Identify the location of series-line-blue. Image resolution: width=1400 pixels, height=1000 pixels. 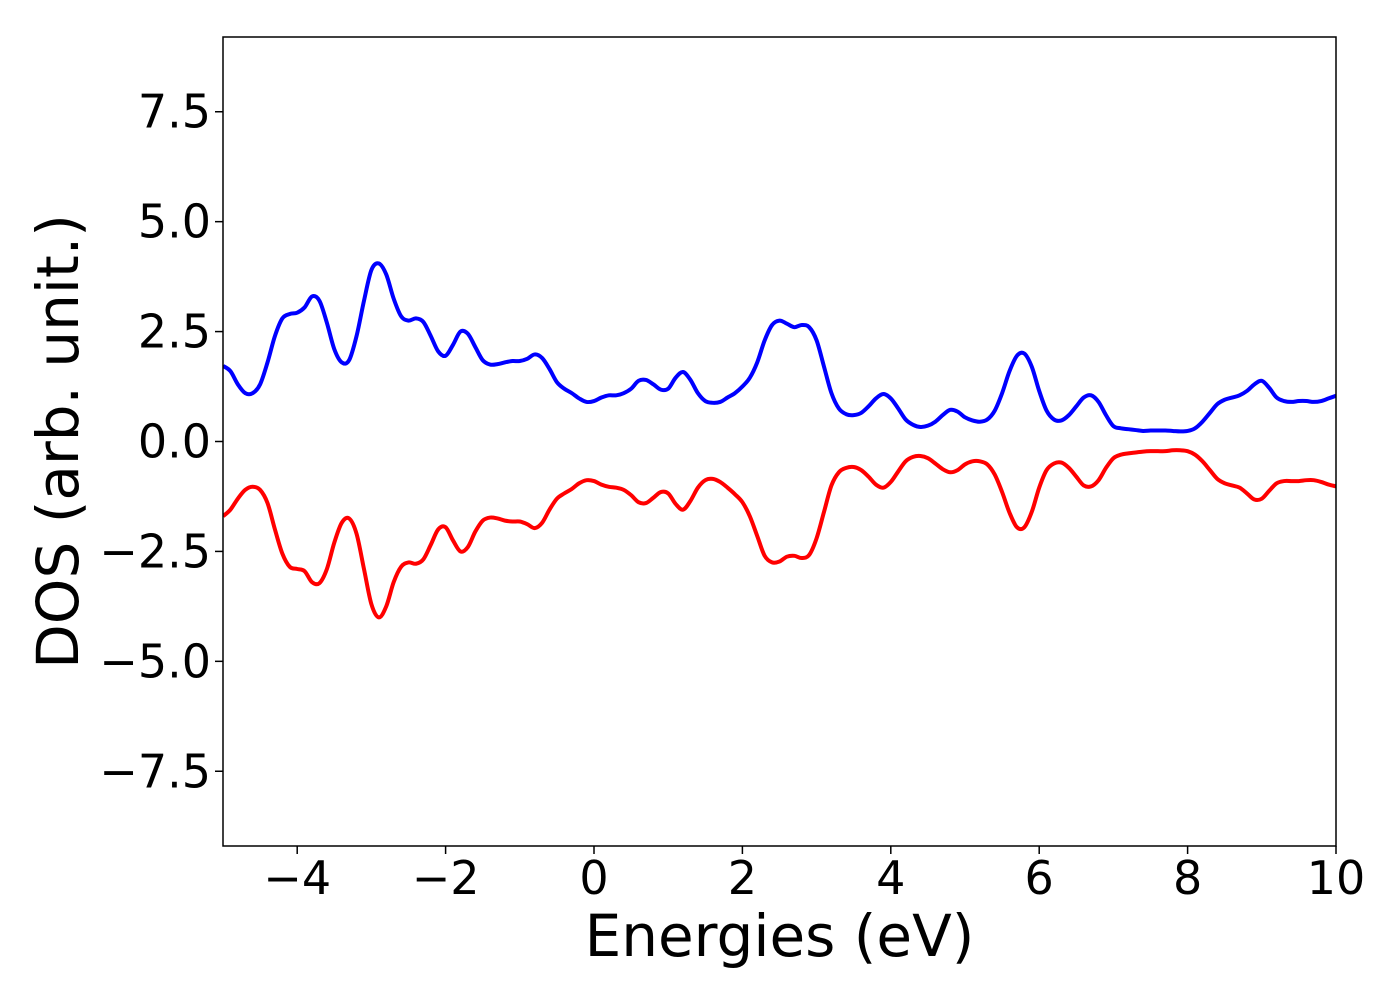
(779, 347).